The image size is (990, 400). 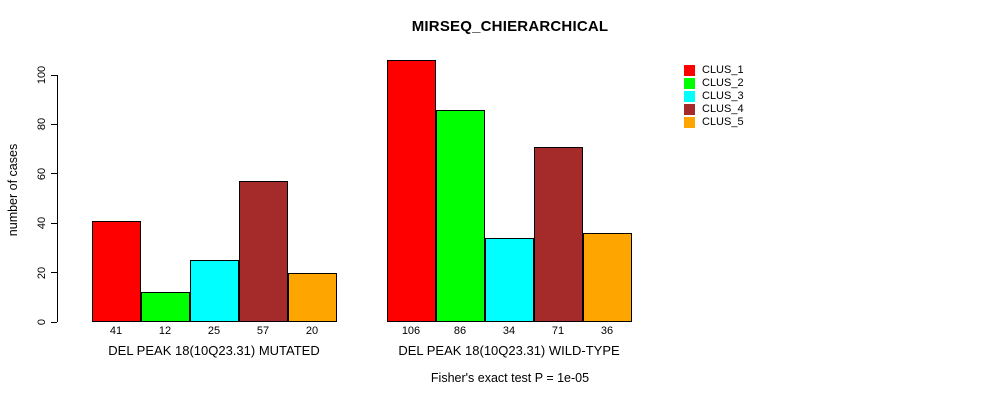 What do you see at coordinates (214, 291) in the screenshot?
I see `bar-clus_3-group1` at bounding box center [214, 291].